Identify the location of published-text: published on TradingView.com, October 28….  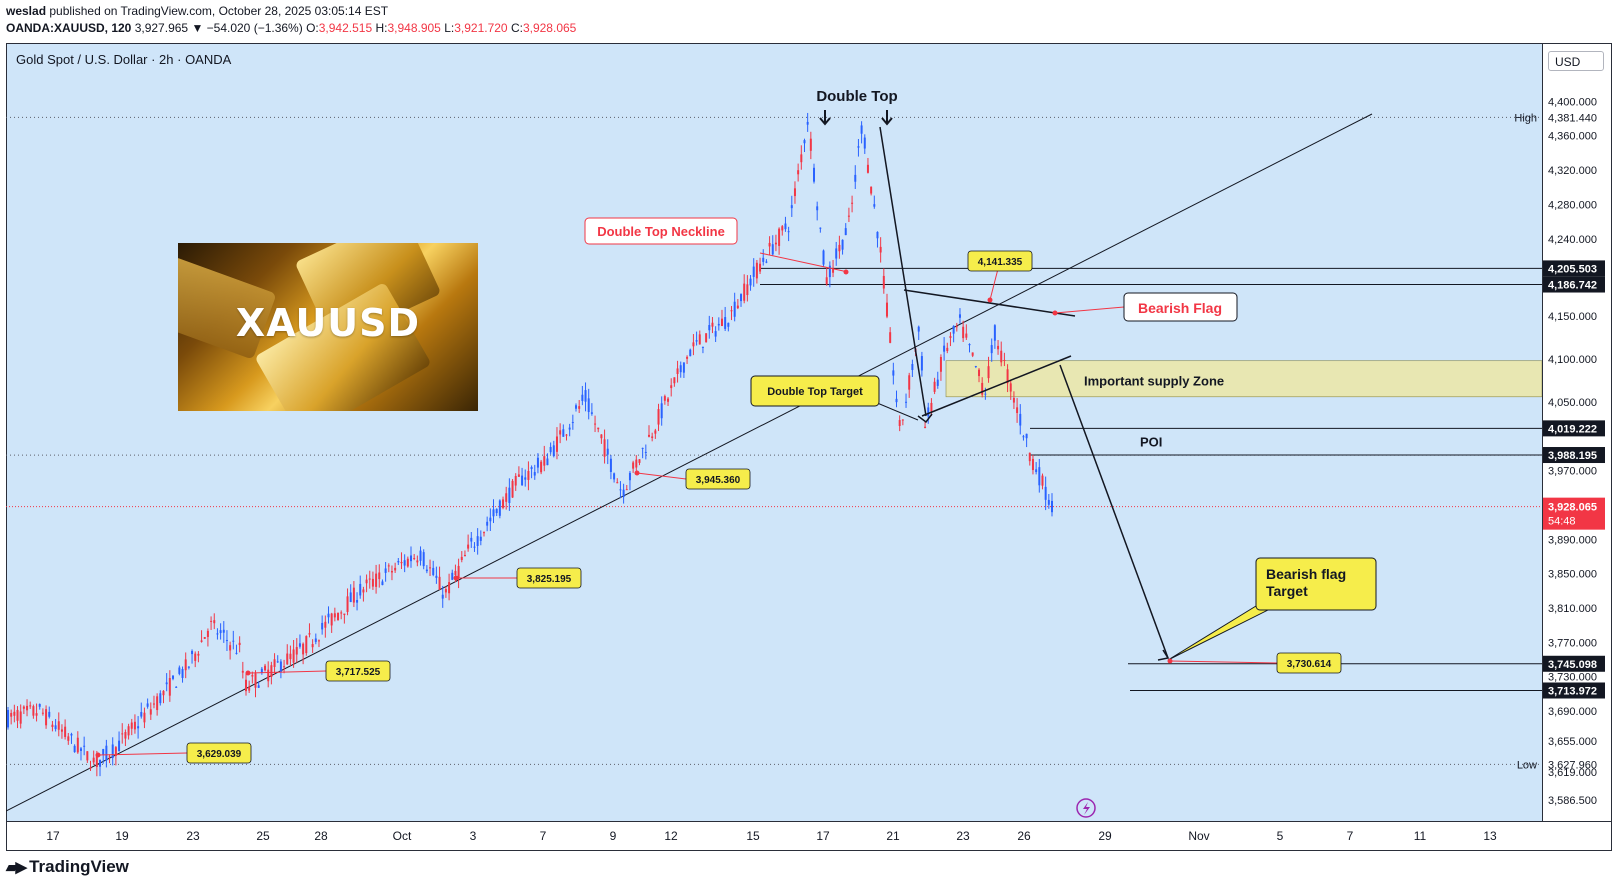
(219, 11).